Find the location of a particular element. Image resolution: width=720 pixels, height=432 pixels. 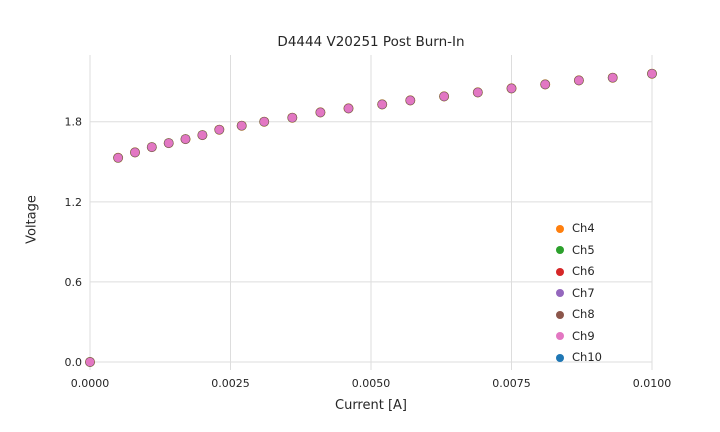

y-axis-label: Voltage is located at coordinates (32, 219).